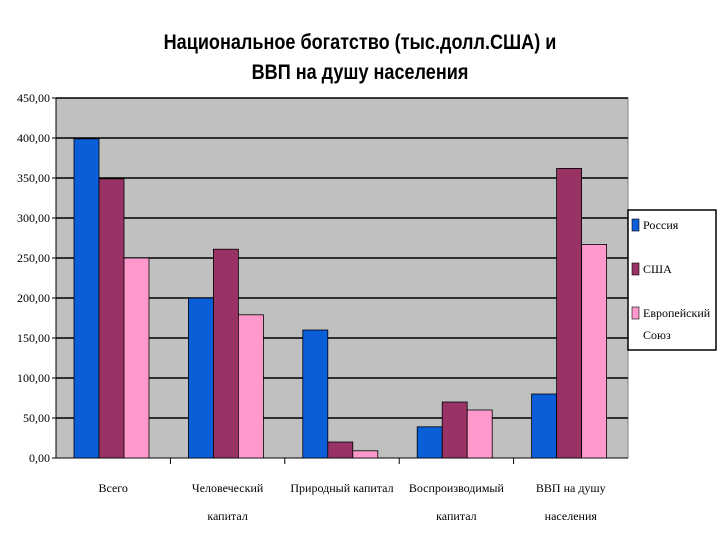 The image size is (720, 540). What do you see at coordinates (33, 138) in the screenshot?
I see `y-tick-label: 400,00` at bounding box center [33, 138].